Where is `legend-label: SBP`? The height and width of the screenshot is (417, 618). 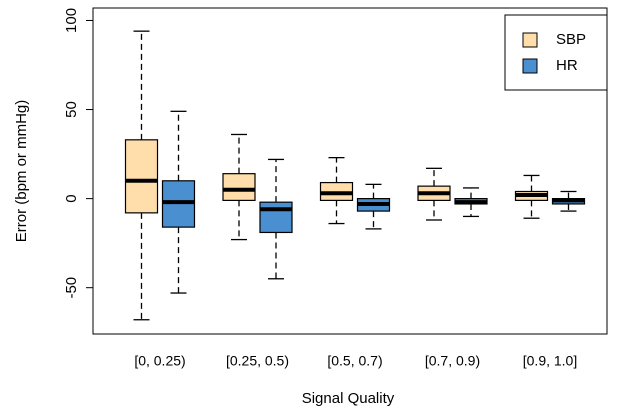 legend-label: SBP is located at coordinates (571, 39).